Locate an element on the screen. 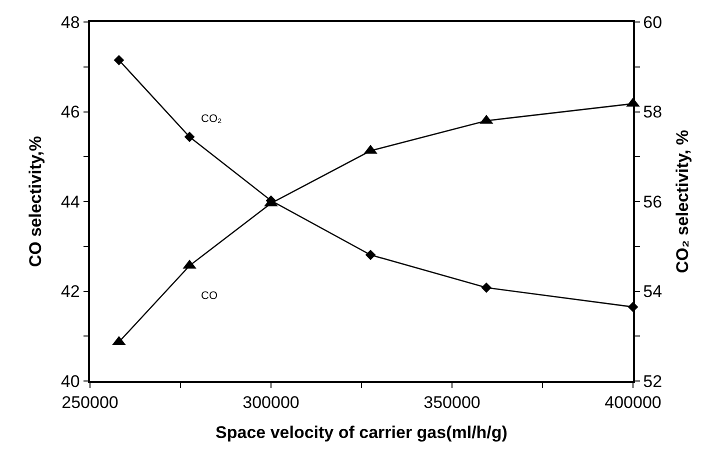 This screenshot has height=463, width=711. y-axis-title: CO selectivity,% is located at coordinates (35, 202).